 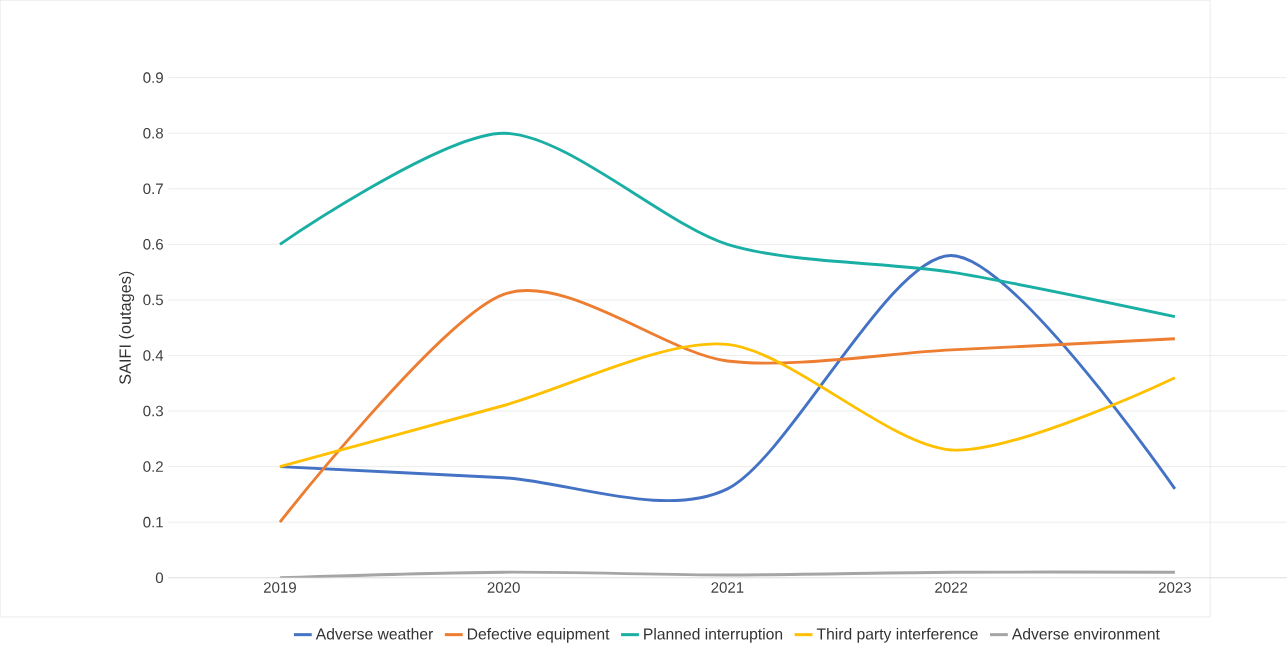 I want to click on y-tick-label: 0.7, so click(x=153, y=188).